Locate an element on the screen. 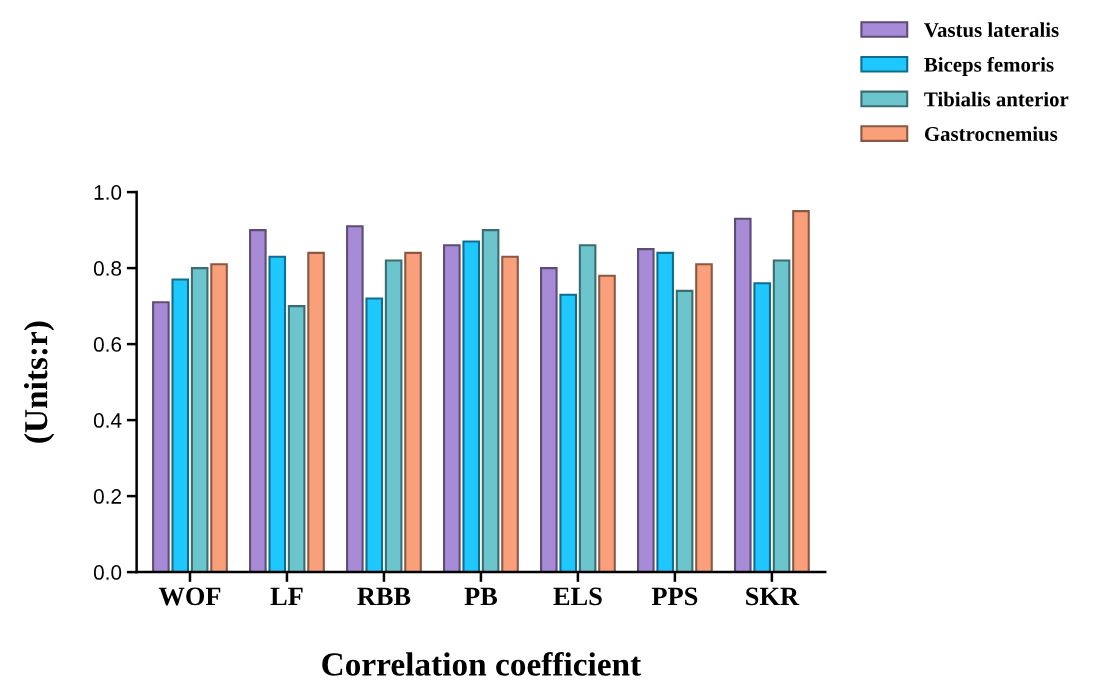 The width and height of the screenshot is (1093, 696). y-axis-title: (Units:r) is located at coordinates (39, 382).